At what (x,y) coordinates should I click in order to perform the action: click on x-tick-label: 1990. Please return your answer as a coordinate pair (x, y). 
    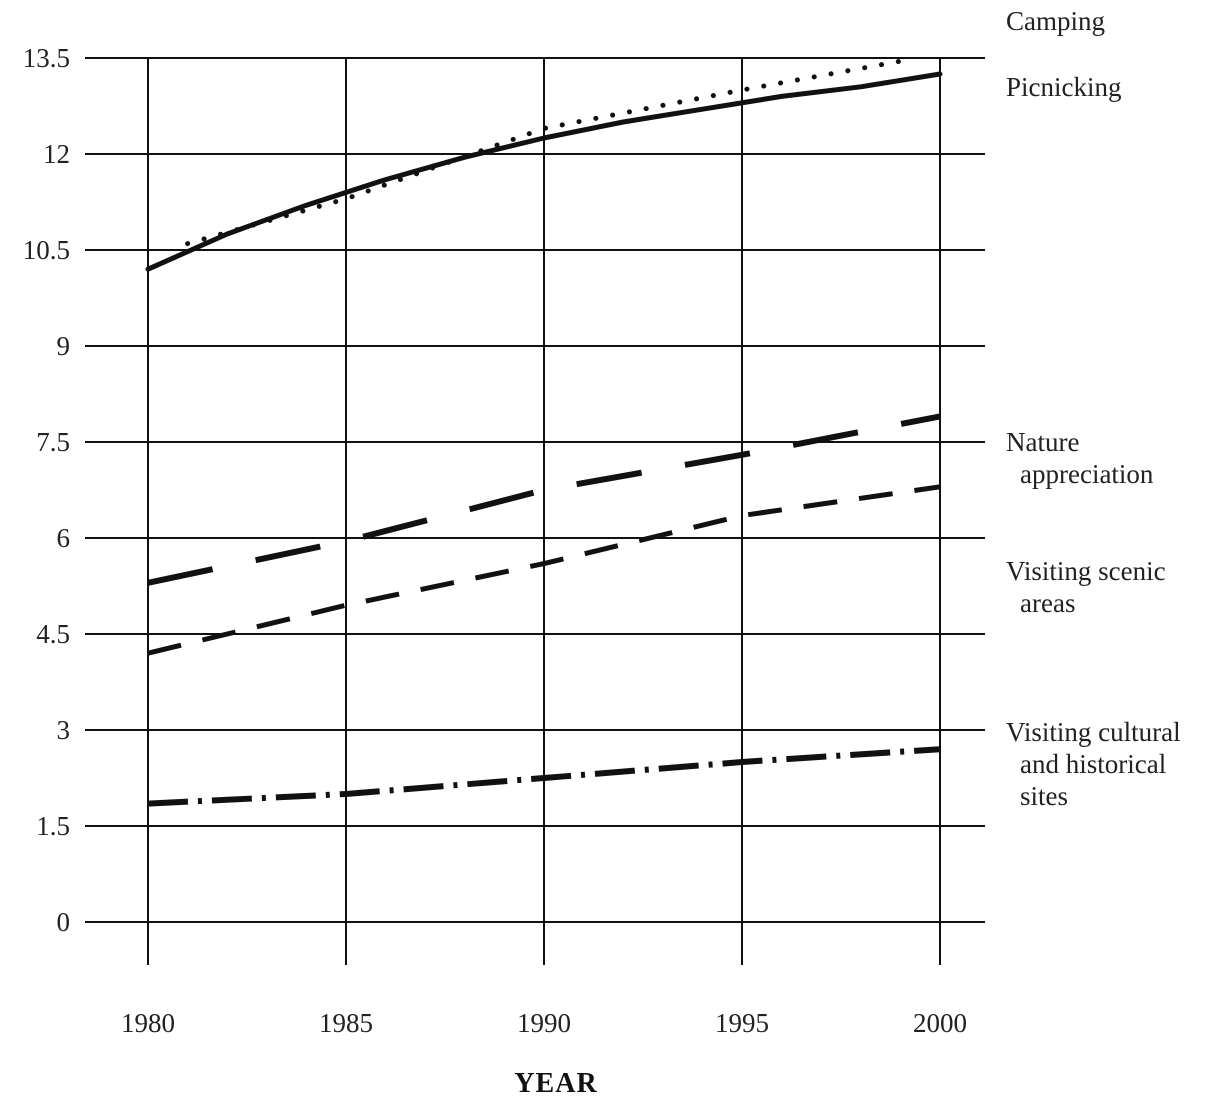
    Looking at the image, I should click on (544, 1023).